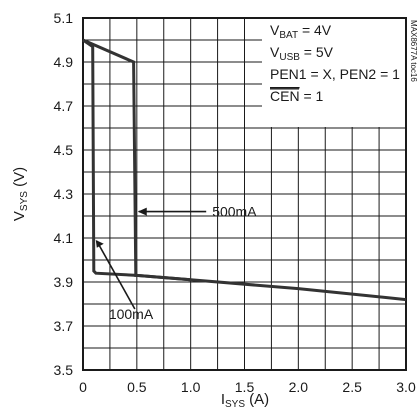 This screenshot has height=410, width=420. What do you see at coordinates (299, 387) in the screenshot?
I see `x-tick-label: 2.0` at bounding box center [299, 387].